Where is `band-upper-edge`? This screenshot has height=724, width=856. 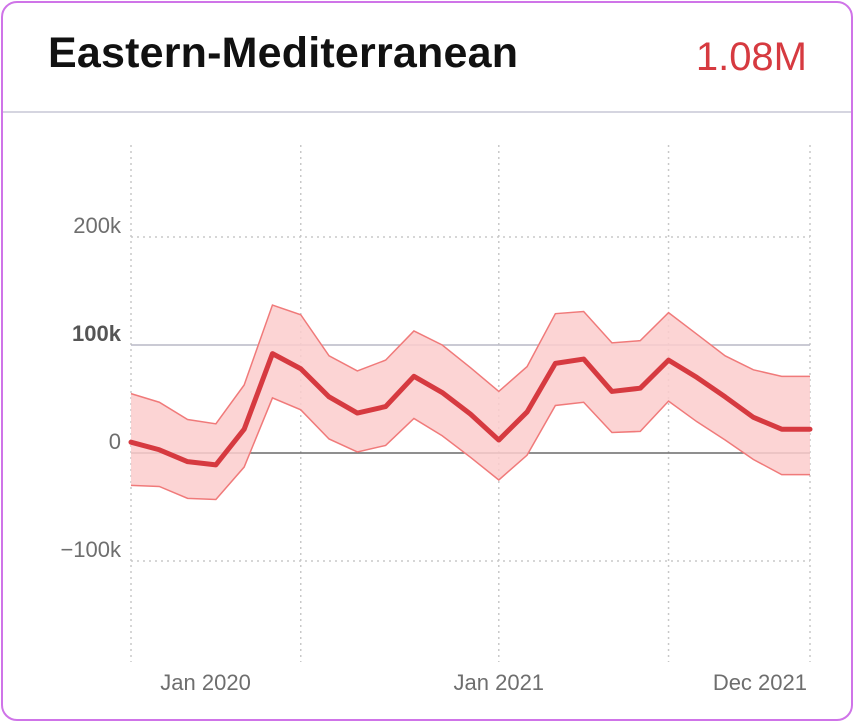
band-upper-edge is located at coordinates (470, 364).